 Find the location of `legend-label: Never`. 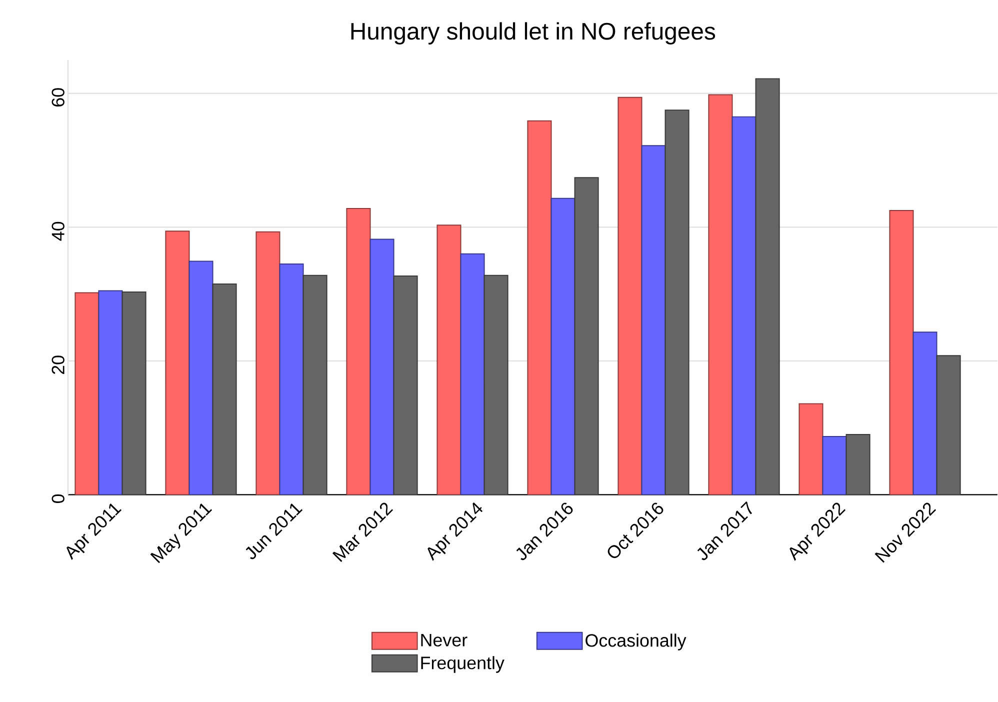

legend-label: Never is located at coordinates (444, 640).